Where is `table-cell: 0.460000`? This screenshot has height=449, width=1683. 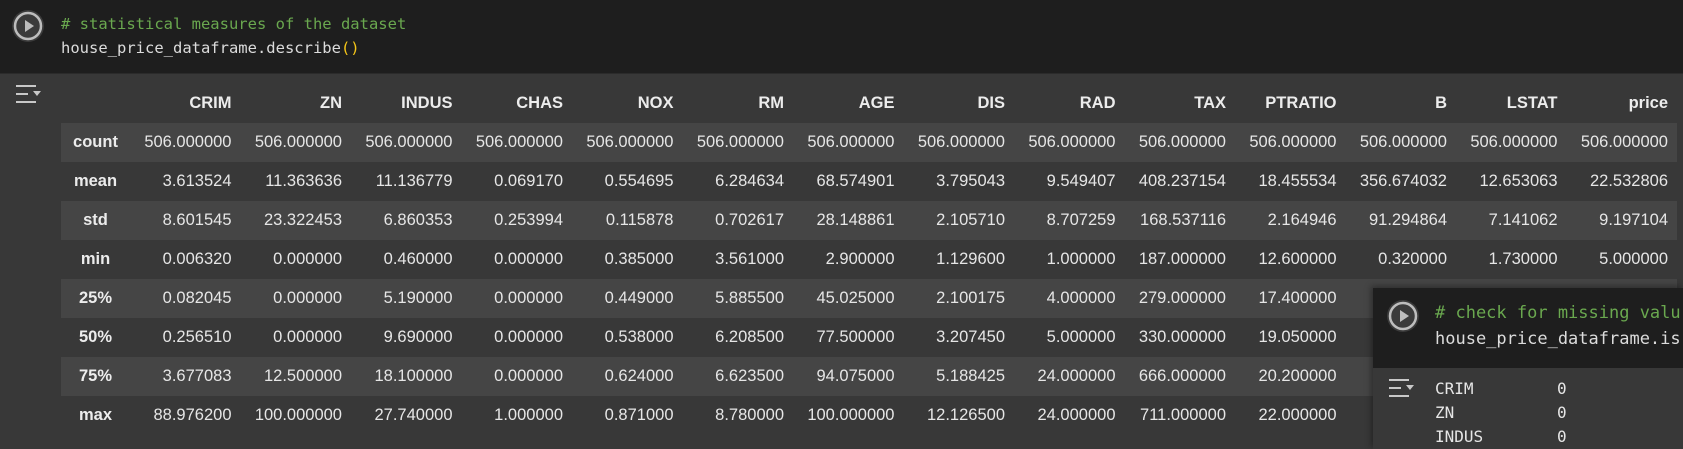 table-cell: 0.460000 is located at coordinates (418, 259).